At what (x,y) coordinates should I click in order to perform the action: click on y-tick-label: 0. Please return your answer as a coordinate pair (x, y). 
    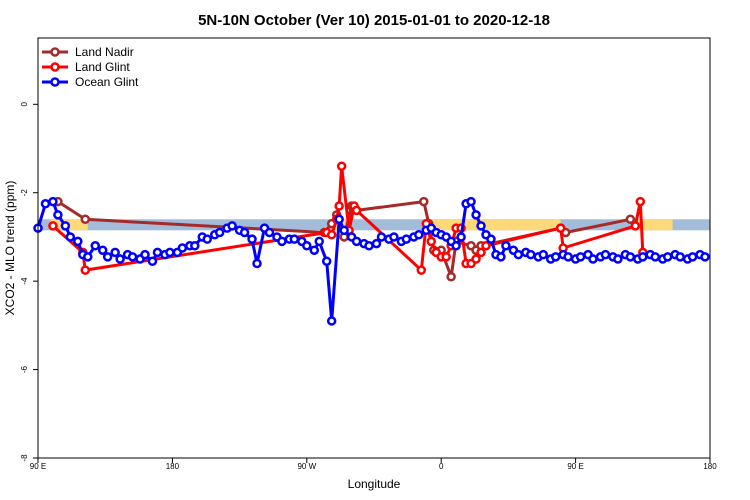
    Looking at the image, I should click on (24, 104).